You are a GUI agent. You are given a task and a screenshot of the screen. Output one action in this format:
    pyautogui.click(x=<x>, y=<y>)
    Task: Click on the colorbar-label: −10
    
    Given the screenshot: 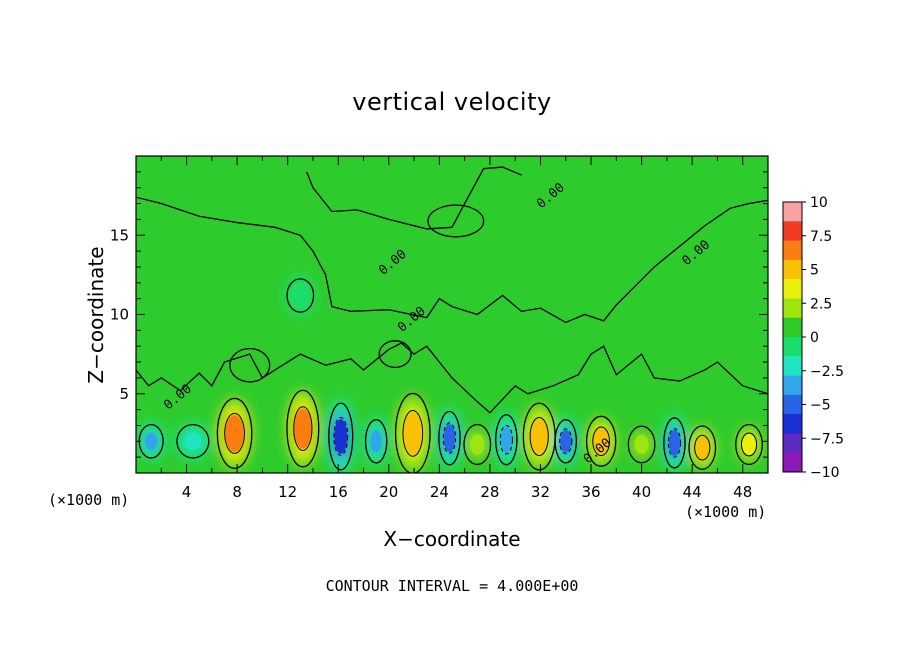 What is the action you would take?
    pyautogui.click(x=825, y=473)
    